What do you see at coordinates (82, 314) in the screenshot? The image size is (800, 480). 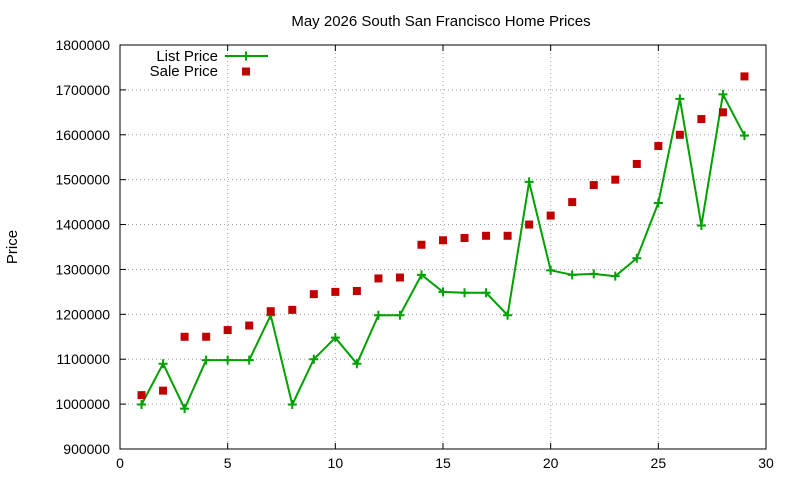 I see `y-tick-label: 1200000` at bounding box center [82, 314].